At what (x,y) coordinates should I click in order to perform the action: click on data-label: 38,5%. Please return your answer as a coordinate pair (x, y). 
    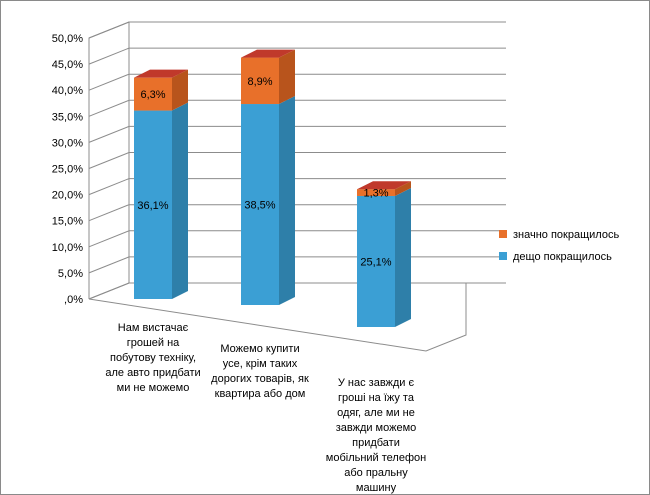
    Looking at the image, I should click on (259, 206).